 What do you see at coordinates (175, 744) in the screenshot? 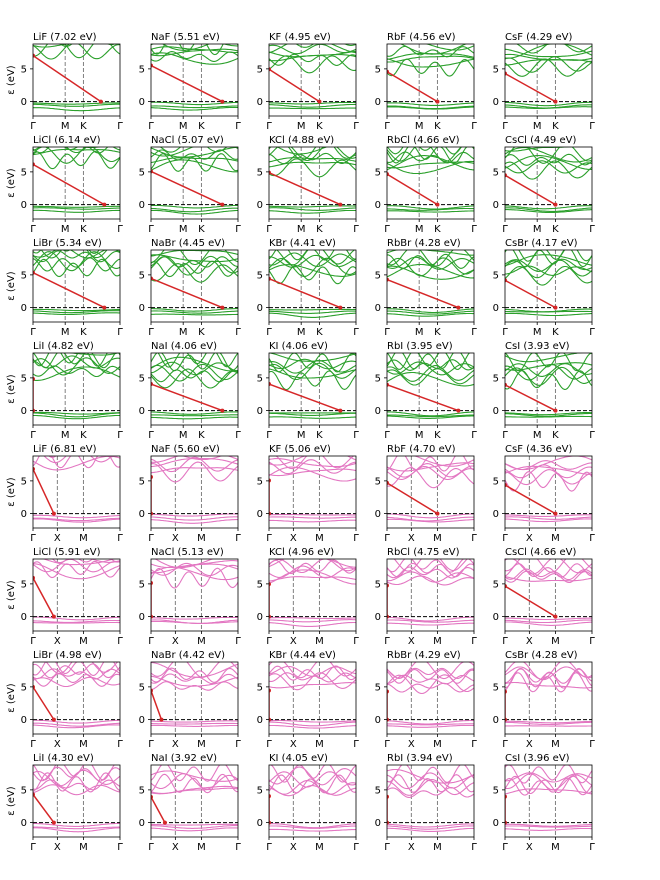
I see `x-tick-label: X` at bounding box center [175, 744].